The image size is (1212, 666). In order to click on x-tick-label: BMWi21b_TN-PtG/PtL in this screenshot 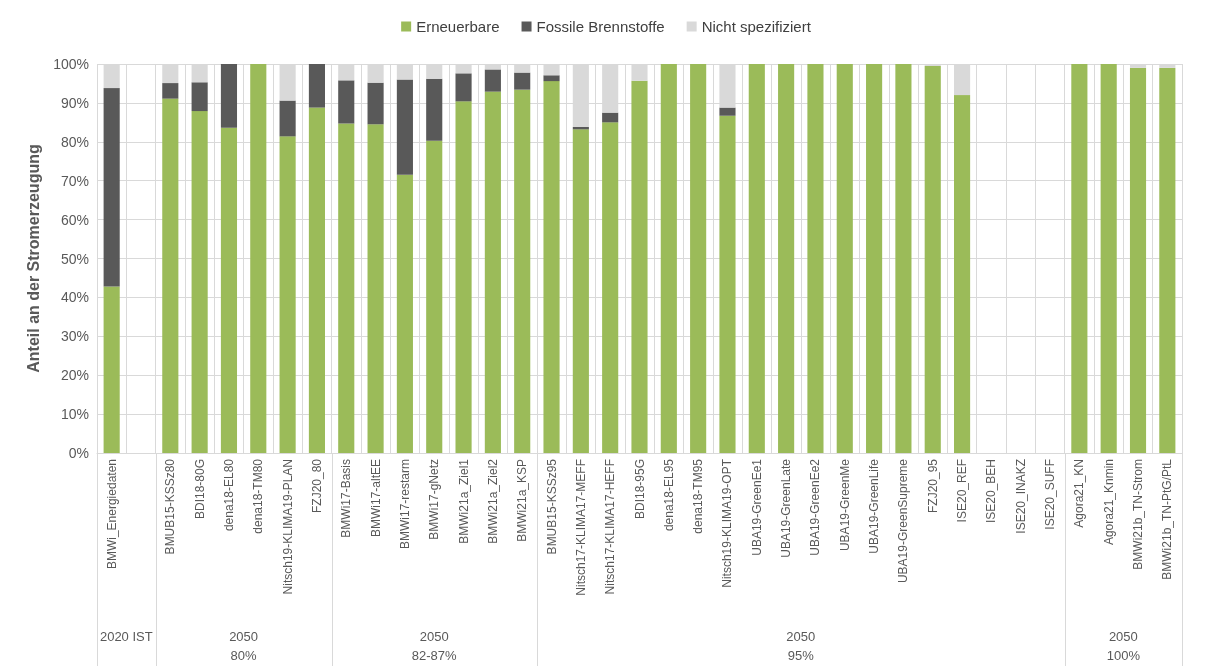, I will do `click(1167, 519)`.